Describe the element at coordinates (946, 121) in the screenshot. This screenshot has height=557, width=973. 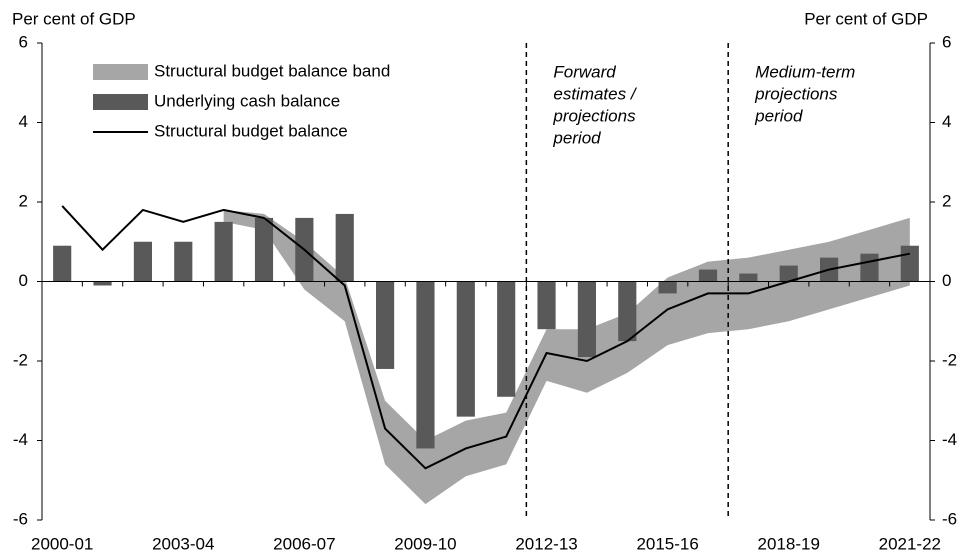
I see `y2-tick-label: 4` at that location.